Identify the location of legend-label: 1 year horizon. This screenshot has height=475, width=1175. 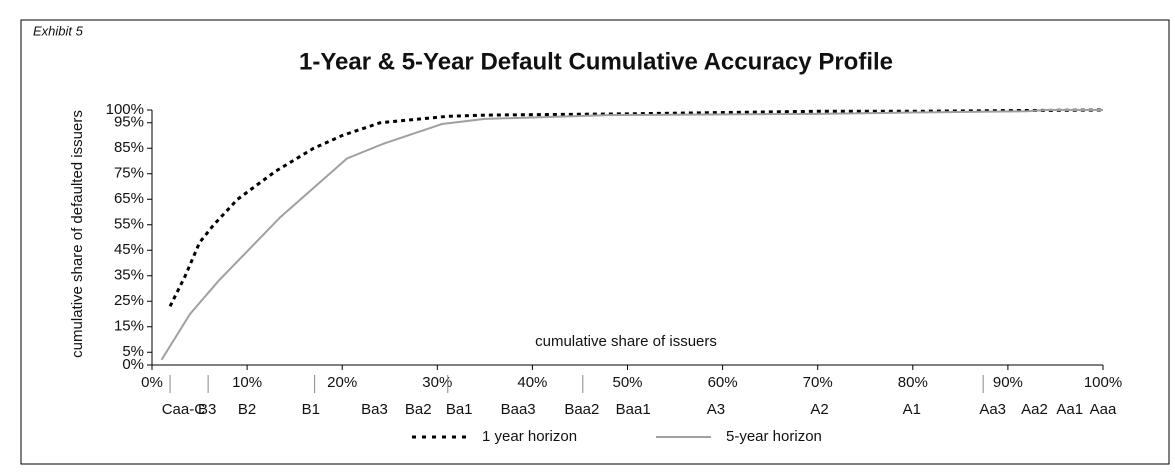
(529, 436).